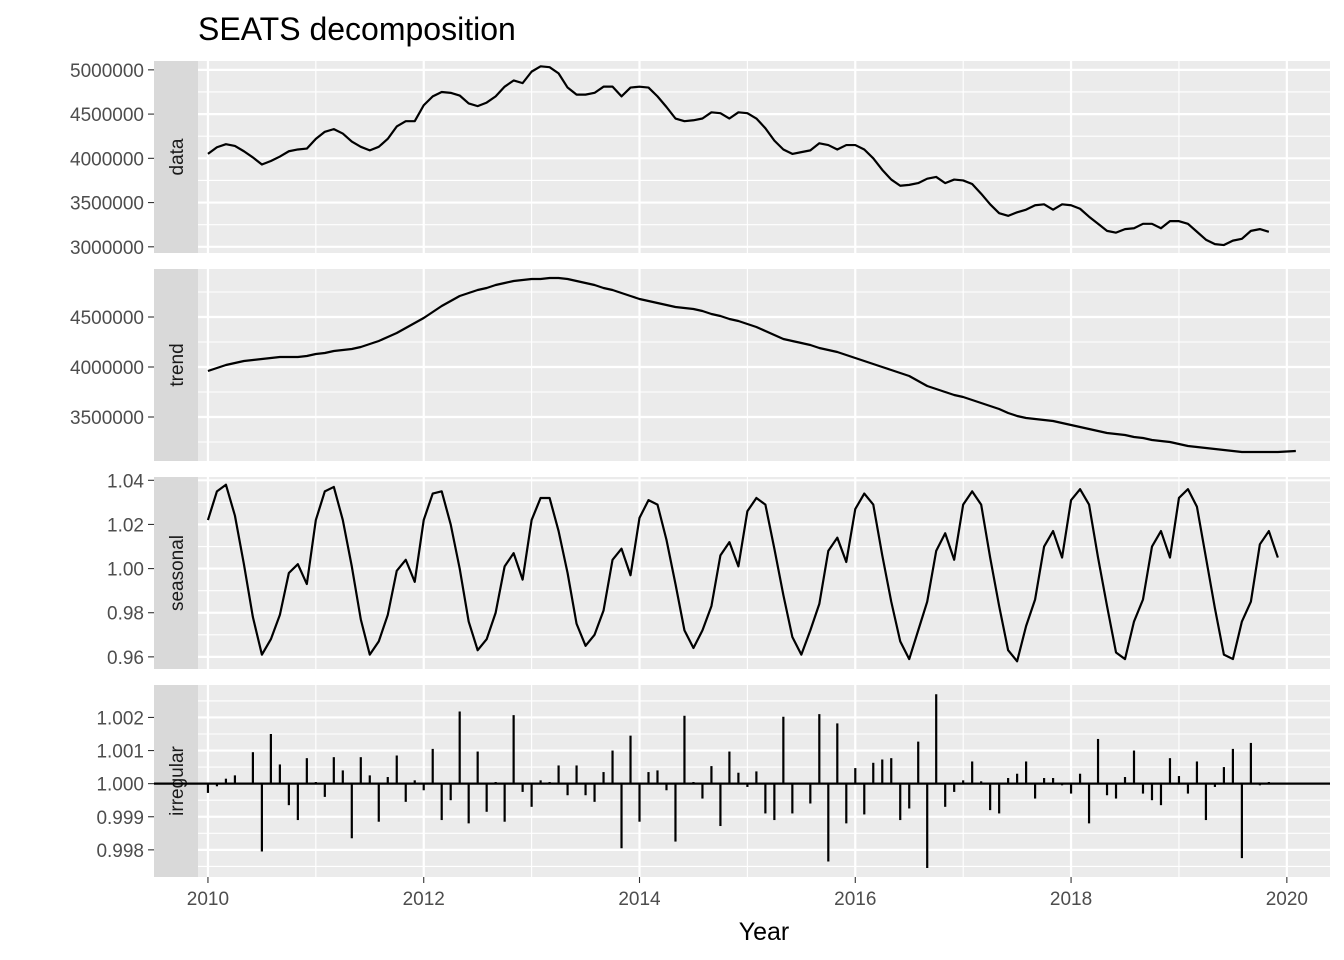 The width and height of the screenshot is (1344, 960). What do you see at coordinates (1287, 899) in the screenshot?
I see `x-tick-label: 2020` at bounding box center [1287, 899].